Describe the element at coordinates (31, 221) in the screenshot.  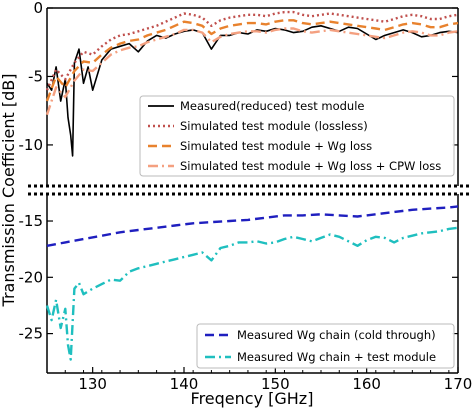
I see `y-tick-label: -15` at that location.